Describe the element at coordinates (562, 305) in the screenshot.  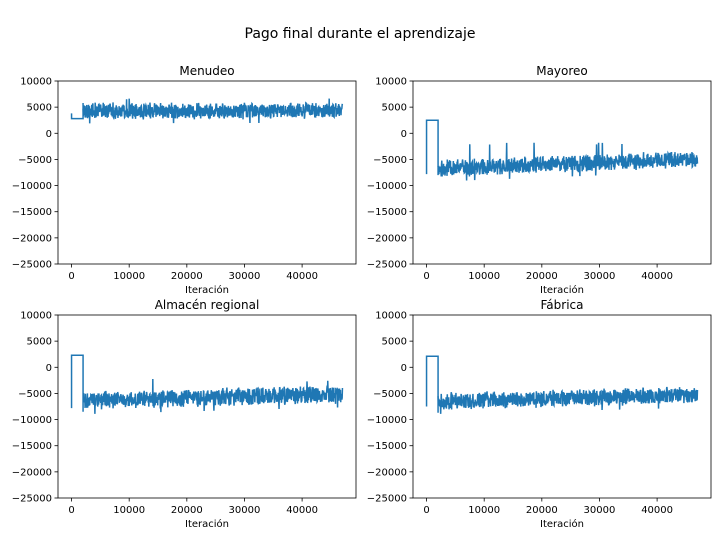
I see `subplot-title: Fábrica` at that location.